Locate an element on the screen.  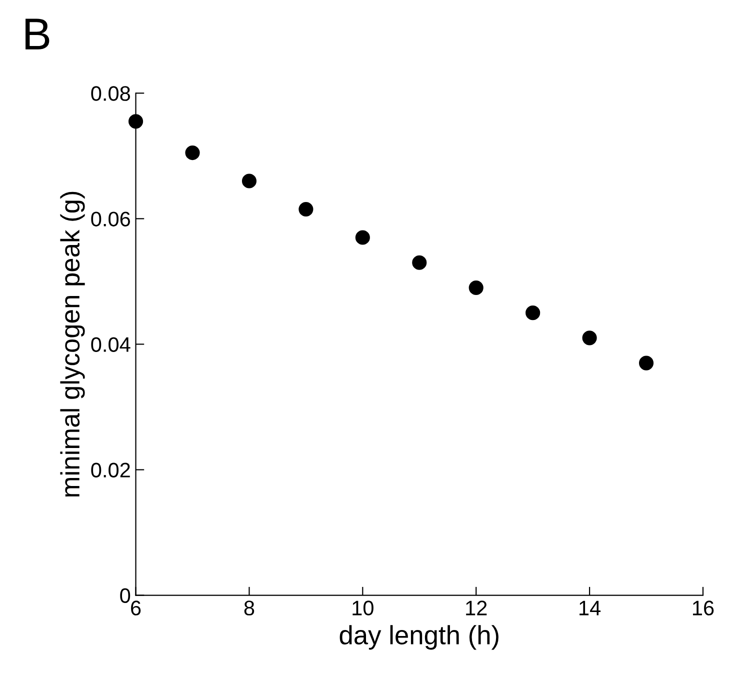
x-tick-label: 6 is located at coordinates (136, 608).